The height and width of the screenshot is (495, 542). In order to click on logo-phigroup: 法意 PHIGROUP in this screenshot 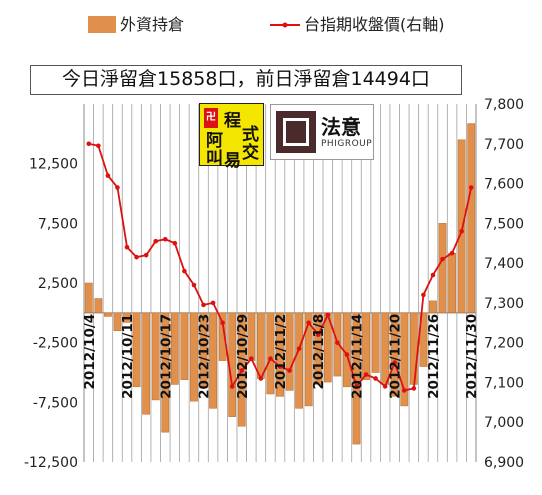, I will do `click(322, 132)`.